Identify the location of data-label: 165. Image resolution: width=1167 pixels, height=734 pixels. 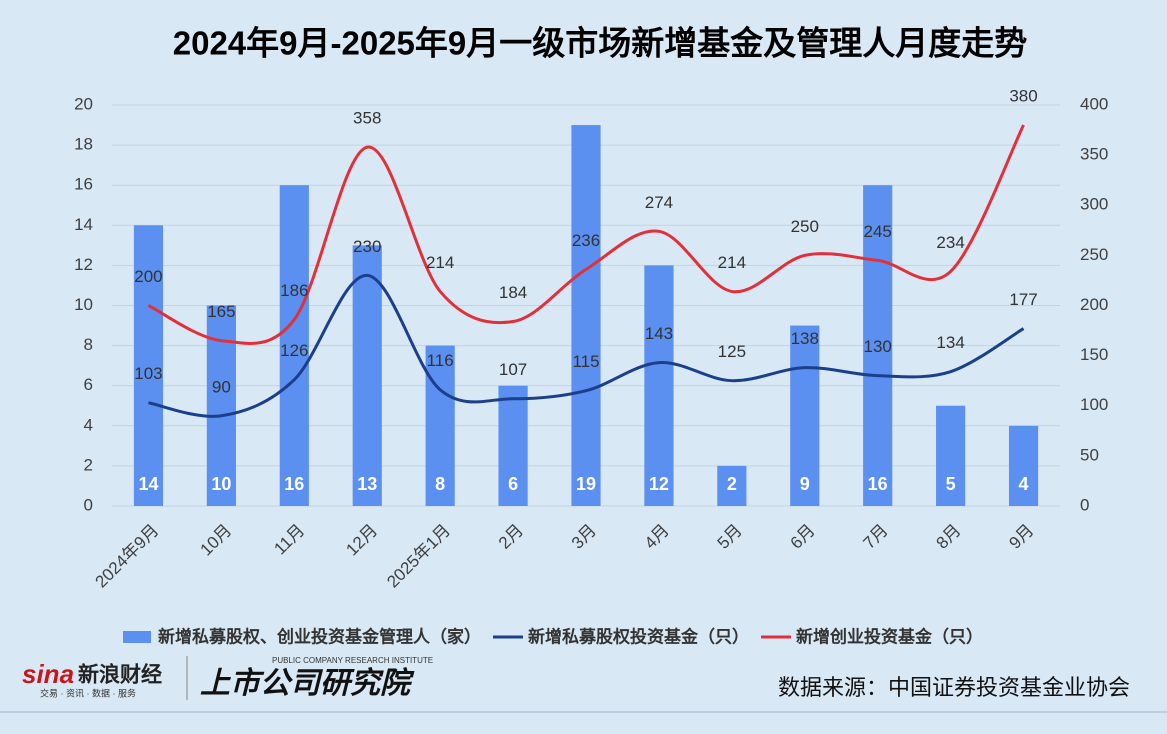
(221, 311).